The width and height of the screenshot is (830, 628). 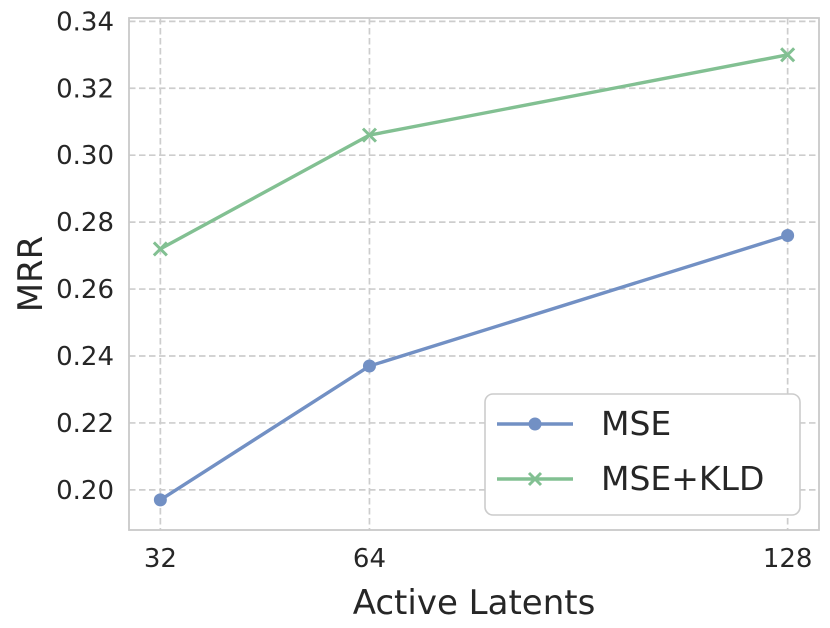 What do you see at coordinates (584, 423) in the screenshot?
I see `legend-entry-mse: MSE` at bounding box center [584, 423].